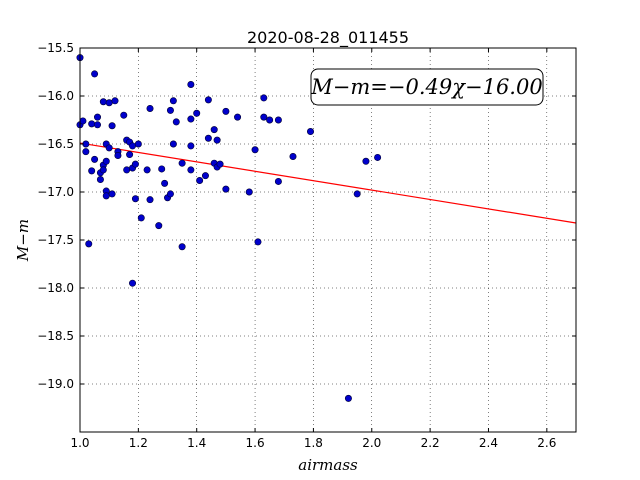  I want to click on y-tick-label: −19.0, so click(55, 384).